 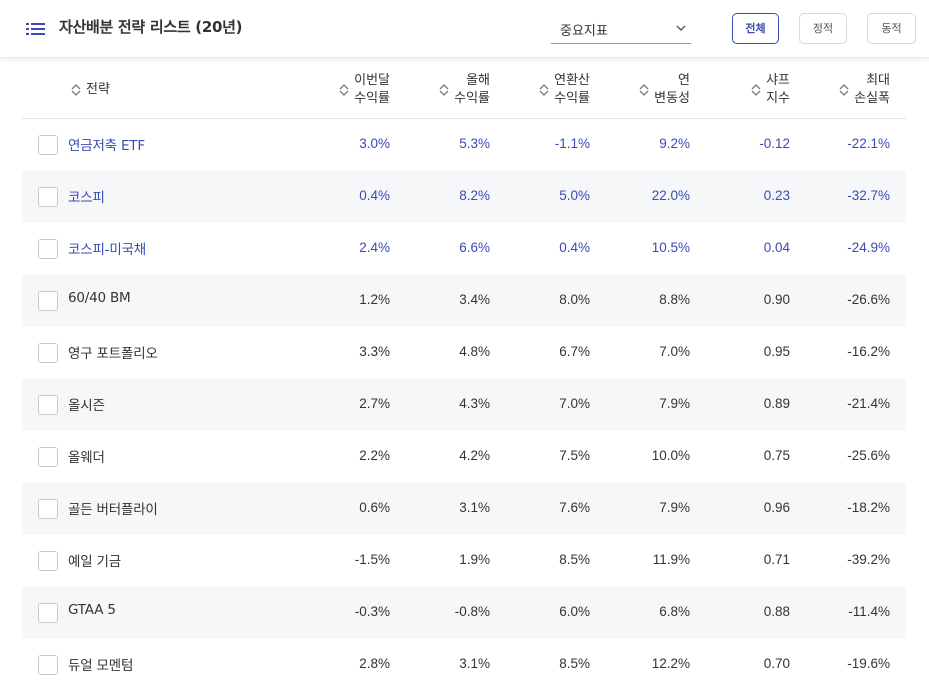 I want to click on column-header-label: 전략, so click(x=98, y=89).